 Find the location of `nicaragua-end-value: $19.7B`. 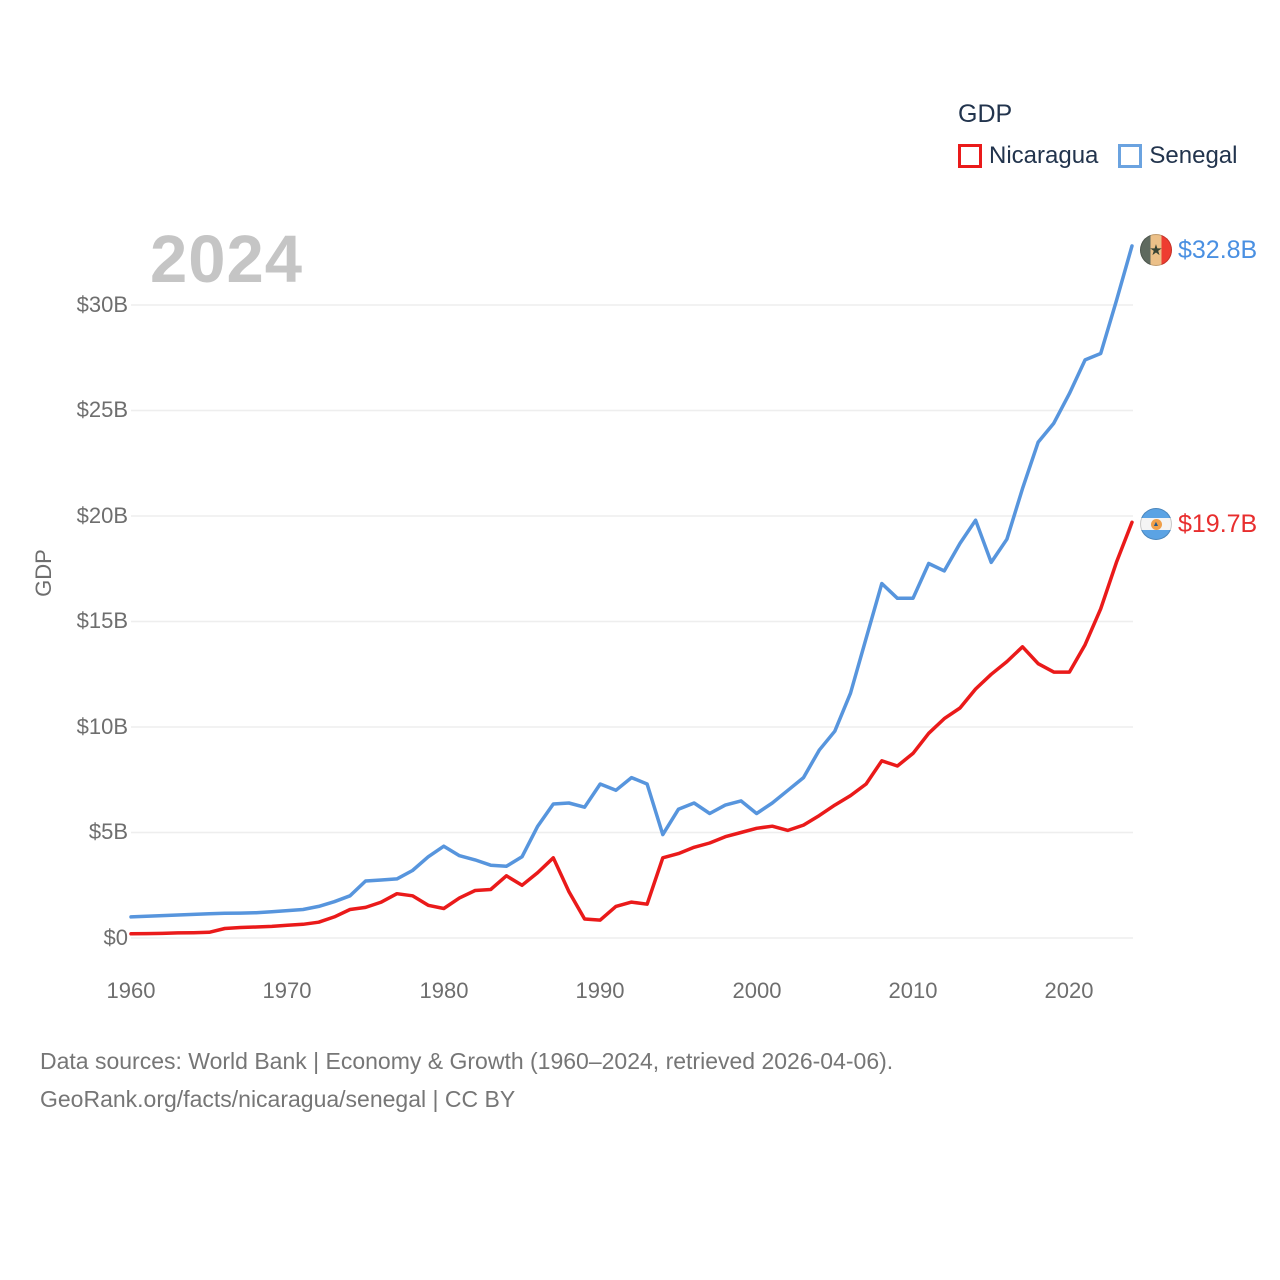

nicaragua-end-value: $19.7B is located at coordinates (1218, 524).